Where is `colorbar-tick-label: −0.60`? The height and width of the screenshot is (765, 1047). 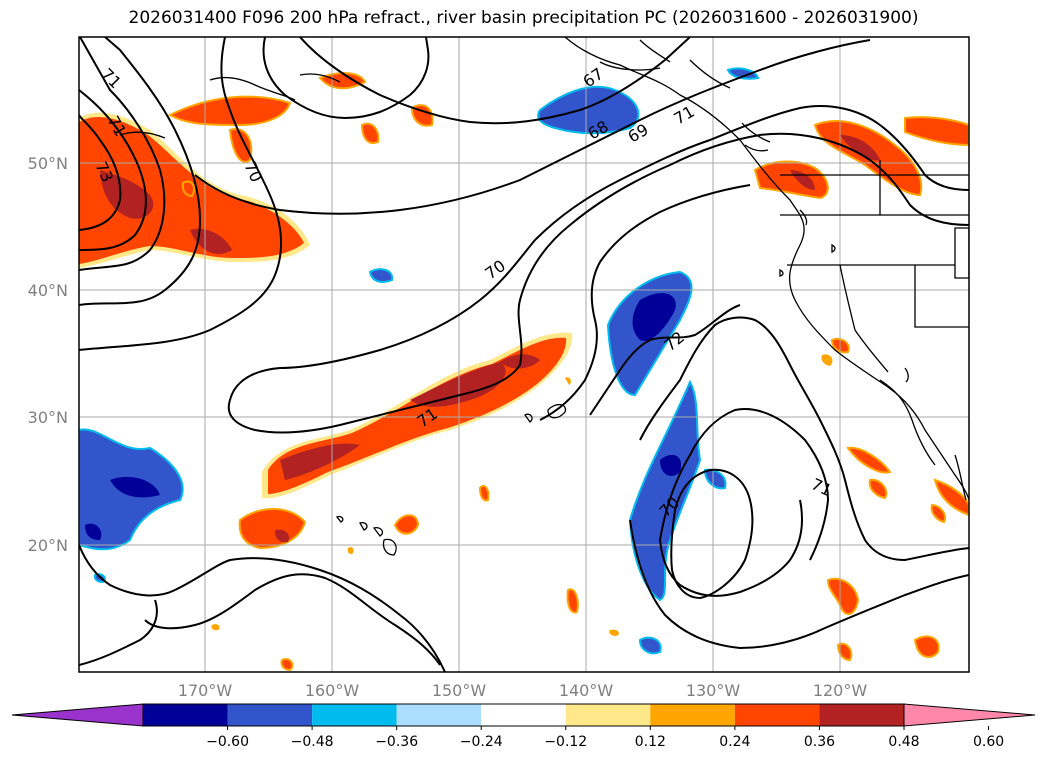
colorbar-tick-label: −0.60 is located at coordinates (227, 742).